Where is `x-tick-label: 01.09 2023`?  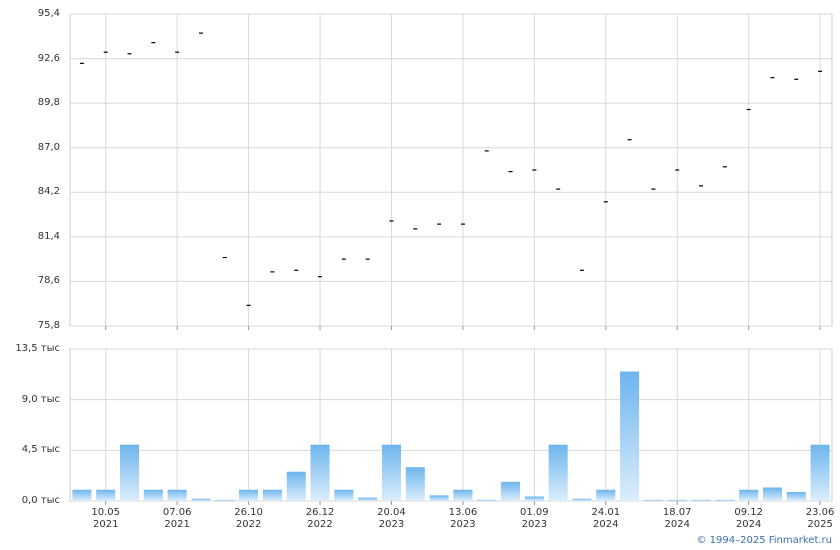 x-tick-label: 01.09 2023 is located at coordinates (534, 518).